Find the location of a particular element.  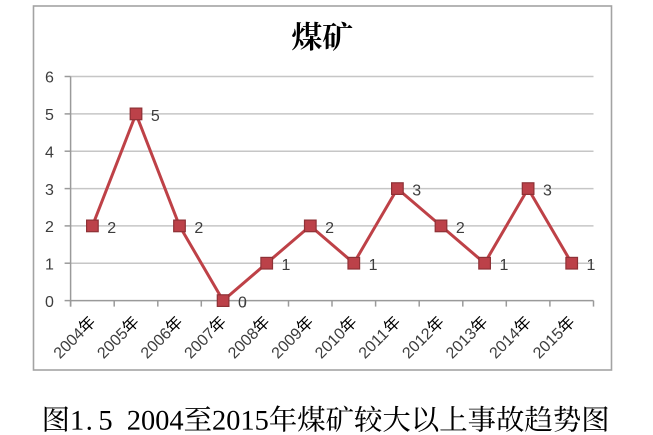

svg-text: 6 is located at coordinates (49, 78).